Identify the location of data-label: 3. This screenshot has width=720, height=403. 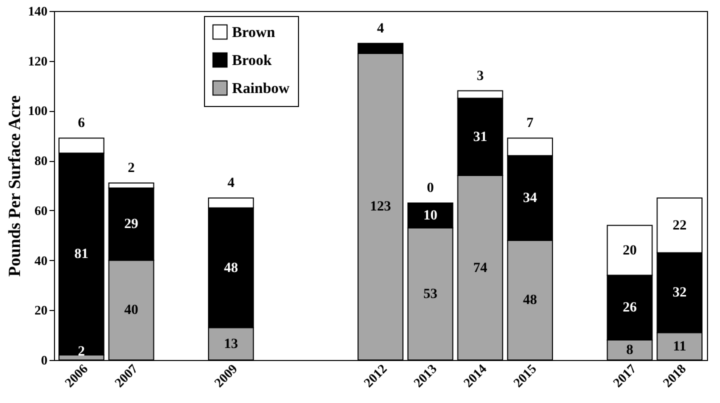
(480, 76).